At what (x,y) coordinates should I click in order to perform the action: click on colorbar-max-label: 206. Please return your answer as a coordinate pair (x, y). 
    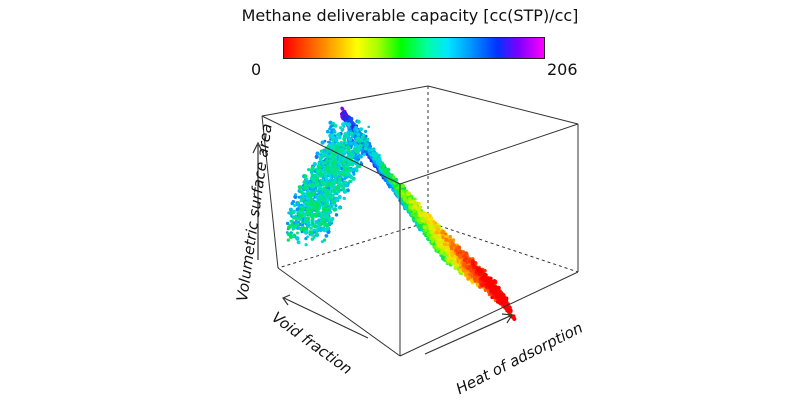
    Looking at the image, I should click on (562, 69).